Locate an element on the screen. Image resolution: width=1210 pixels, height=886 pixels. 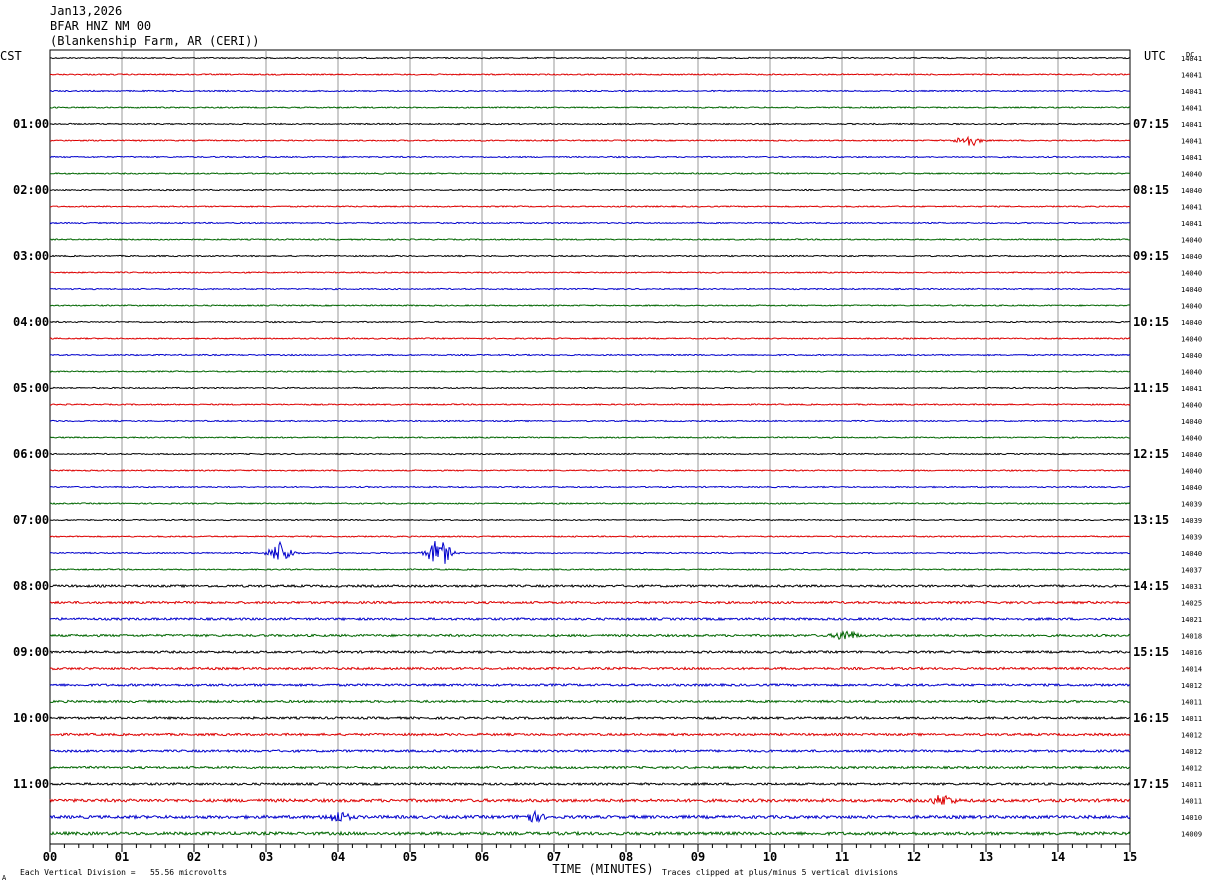
left-hour-label: 09:00 is located at coordinates (31, 652).